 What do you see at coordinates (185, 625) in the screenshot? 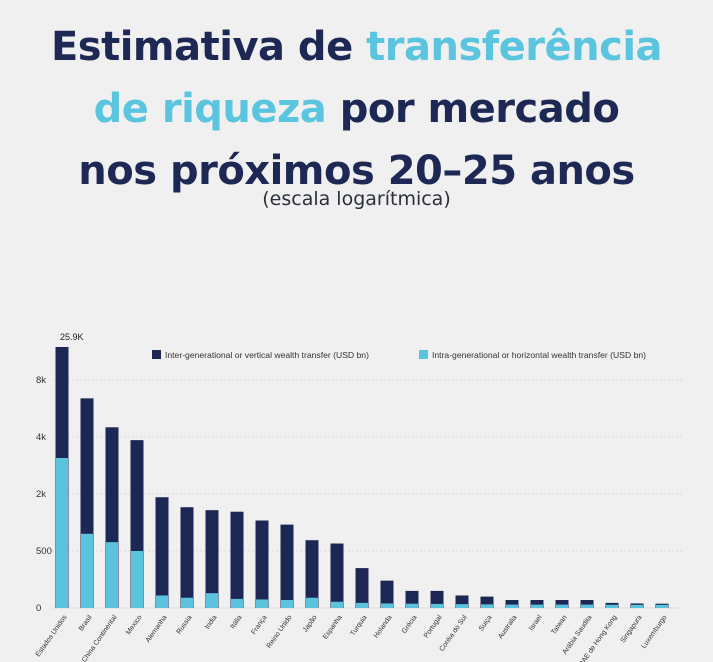
I see `x-tick-label: Russia` at bounding box center [185, 625].